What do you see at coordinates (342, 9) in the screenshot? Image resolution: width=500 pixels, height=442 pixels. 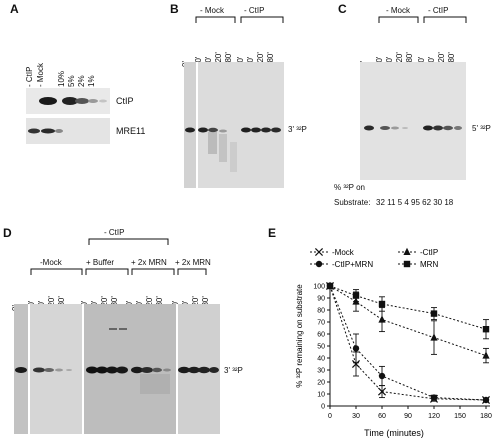 I see `panel-c-label: C` at bounding box center [342, 9].